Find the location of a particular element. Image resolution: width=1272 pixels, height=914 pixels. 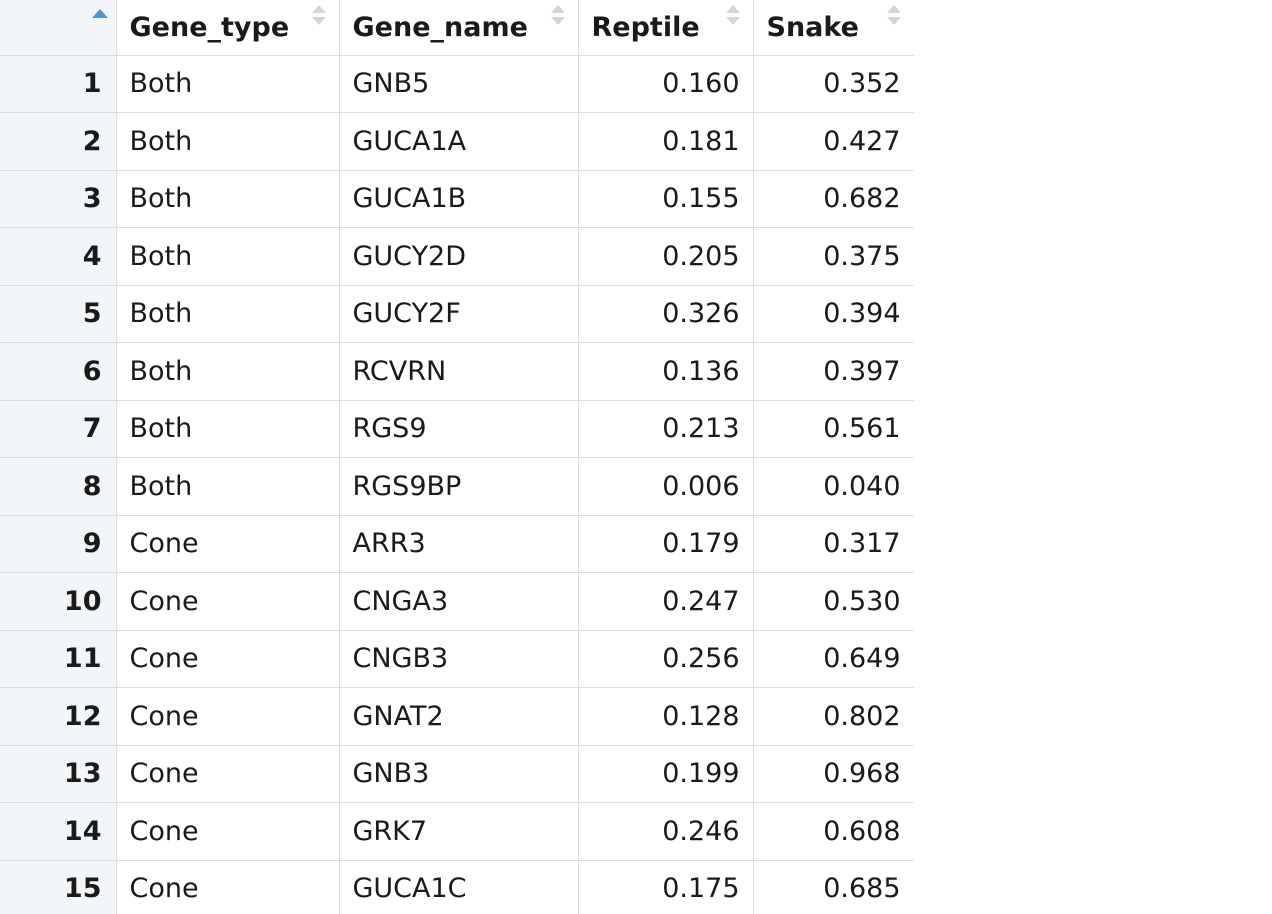

table-row: 2 Both GUCA1A 0.181 0.427 is located at coordinates (457, 141).